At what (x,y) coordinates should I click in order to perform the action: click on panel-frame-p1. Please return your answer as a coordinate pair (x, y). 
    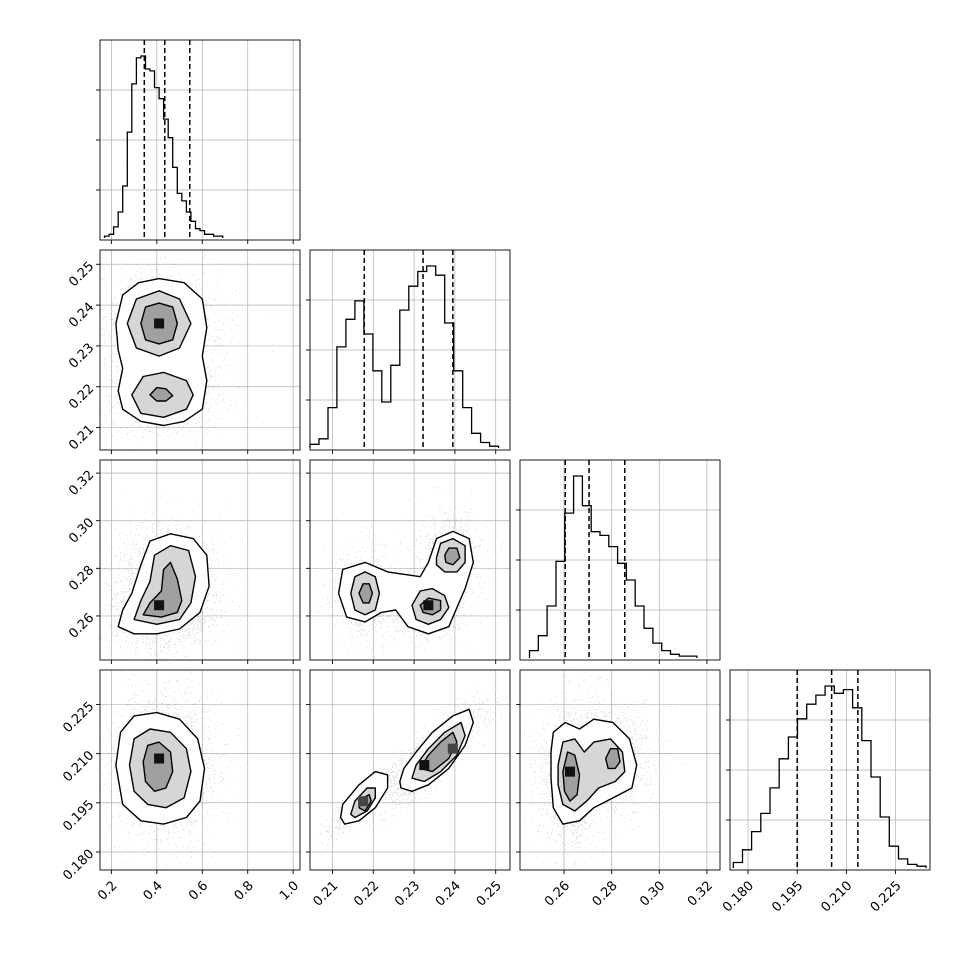
    Looking at the image, I should click on (410, 350).